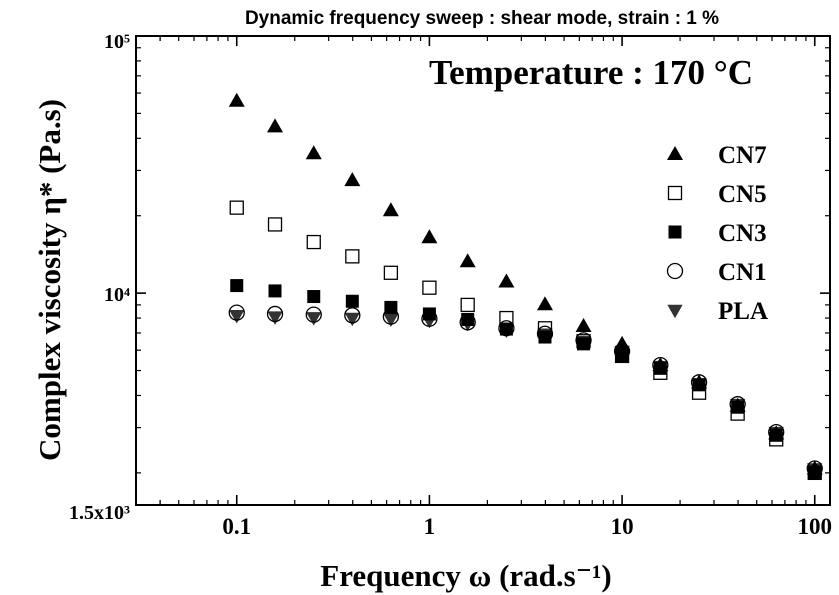  I want to click on legend-marker-cn1, so click(675, 271).